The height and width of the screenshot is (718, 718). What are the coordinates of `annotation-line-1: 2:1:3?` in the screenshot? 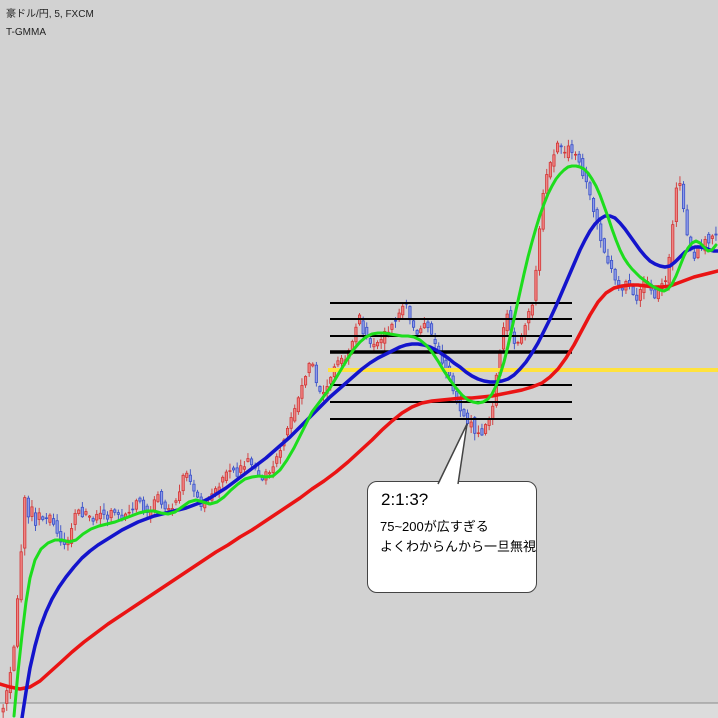 It's located at (405, 499).